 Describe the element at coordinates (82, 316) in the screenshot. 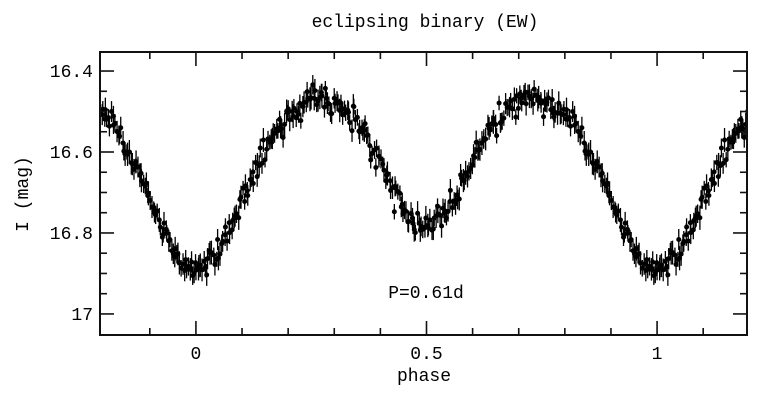

I see `y-tick-label: 17` at that location.